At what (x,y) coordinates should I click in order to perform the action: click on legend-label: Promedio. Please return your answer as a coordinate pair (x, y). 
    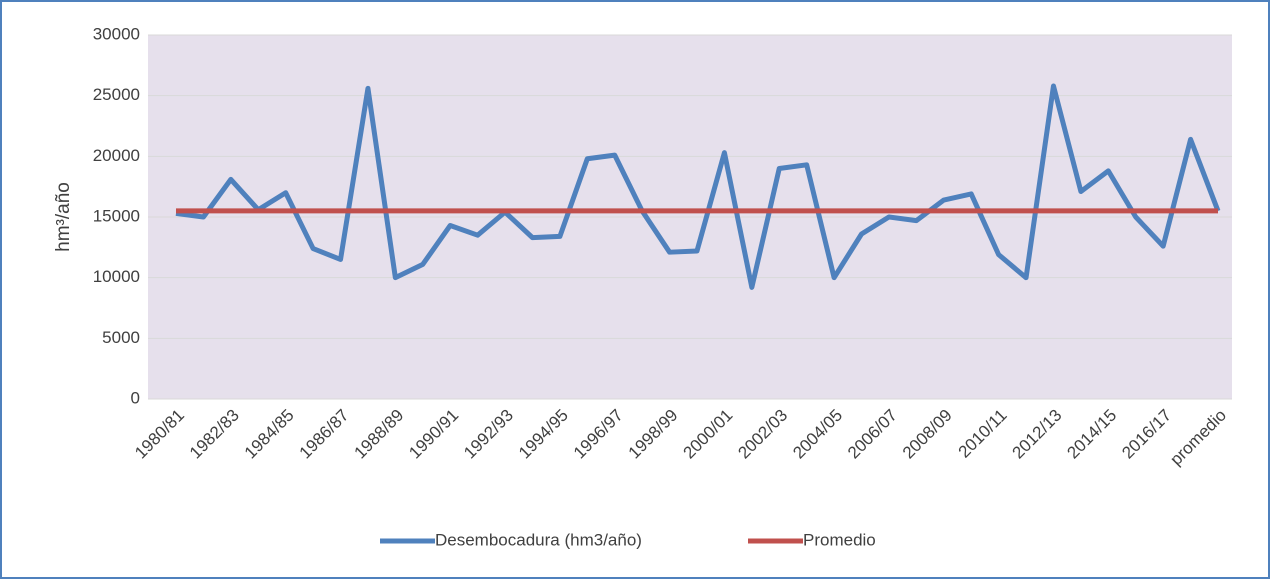
    Looking at the image, I should click on (839, 539).